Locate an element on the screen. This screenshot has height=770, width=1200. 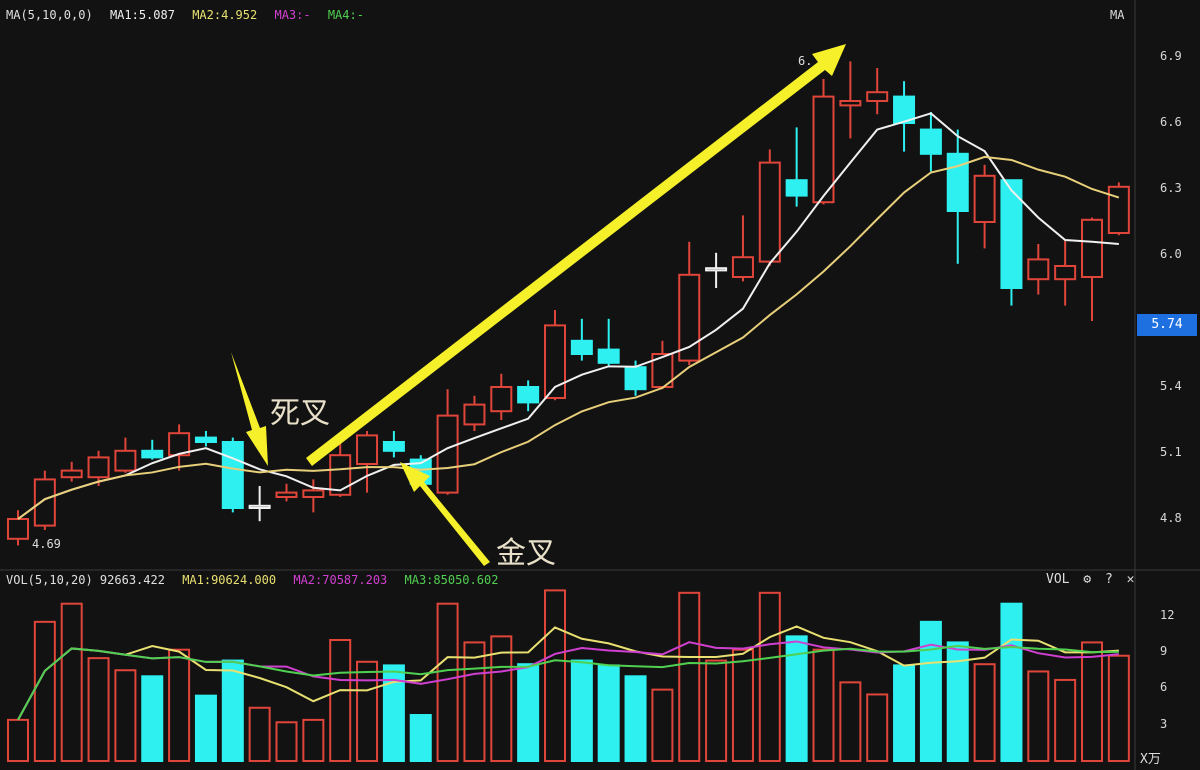
vol-ma3: MA3:85050.602 is located at coordinates (451, 580).